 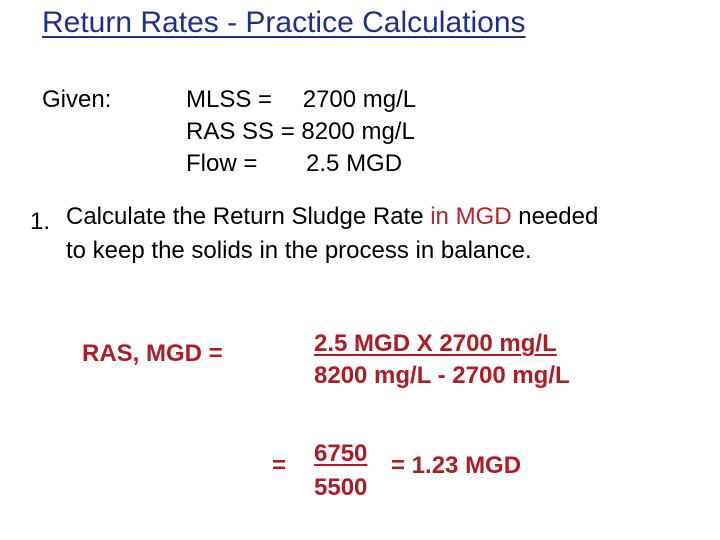 I want to click on given-ras-ss-value: 8200 mg/L, so click(x=358, y=131).